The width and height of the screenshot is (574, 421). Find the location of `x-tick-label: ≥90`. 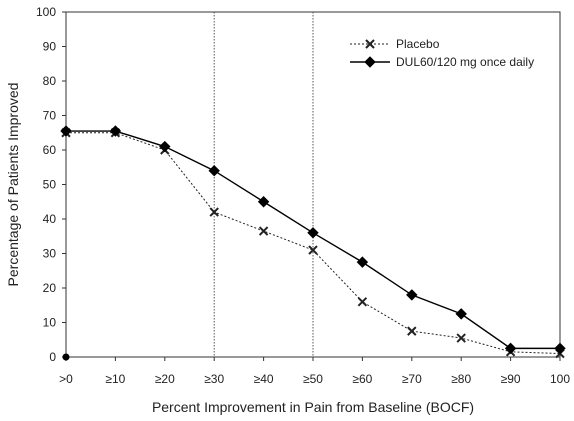

x-tick-label: ≥90 is located at coordinates (511, 379).